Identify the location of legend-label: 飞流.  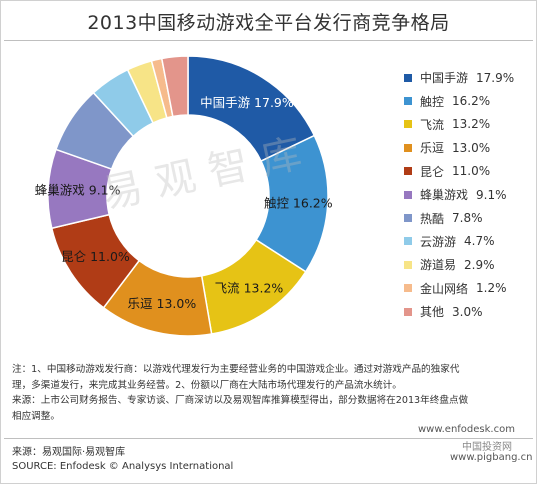
(432, 124).